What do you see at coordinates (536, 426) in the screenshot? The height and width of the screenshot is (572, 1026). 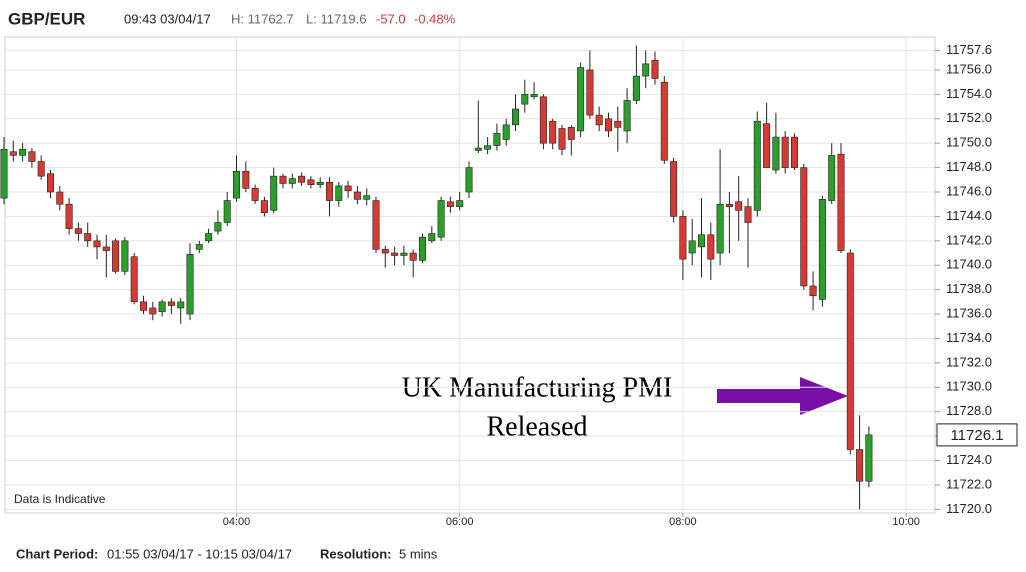 I see `annotation: Released` at bounding box center [536, 426].